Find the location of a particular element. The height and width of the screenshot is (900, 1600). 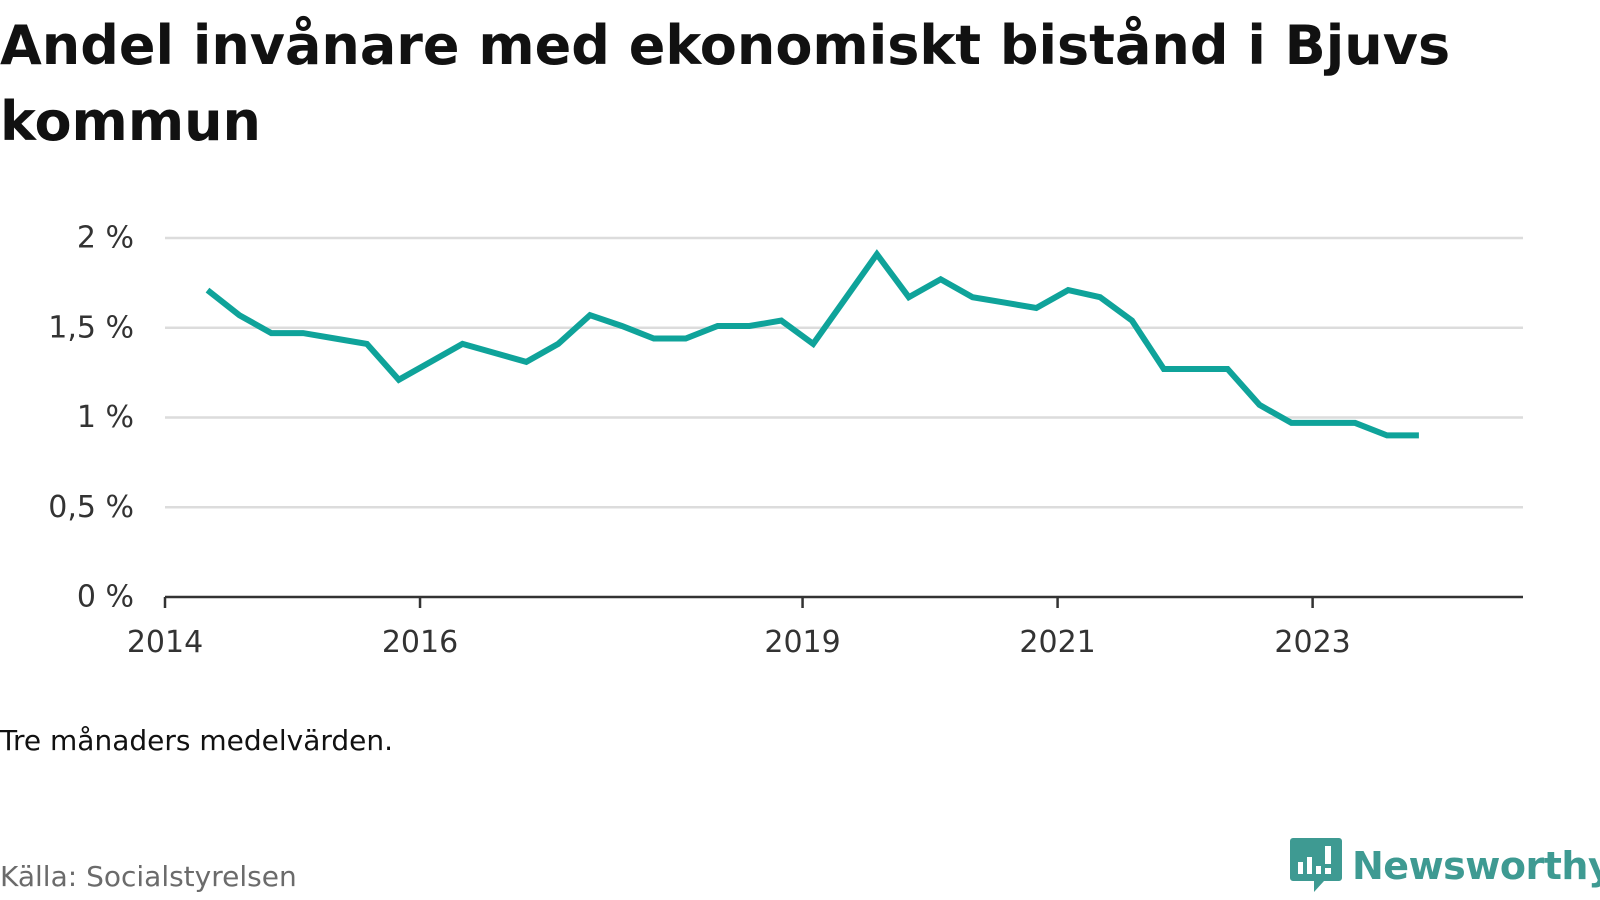

x-tick-label: 2023 is located at coordinates (1312, 642).